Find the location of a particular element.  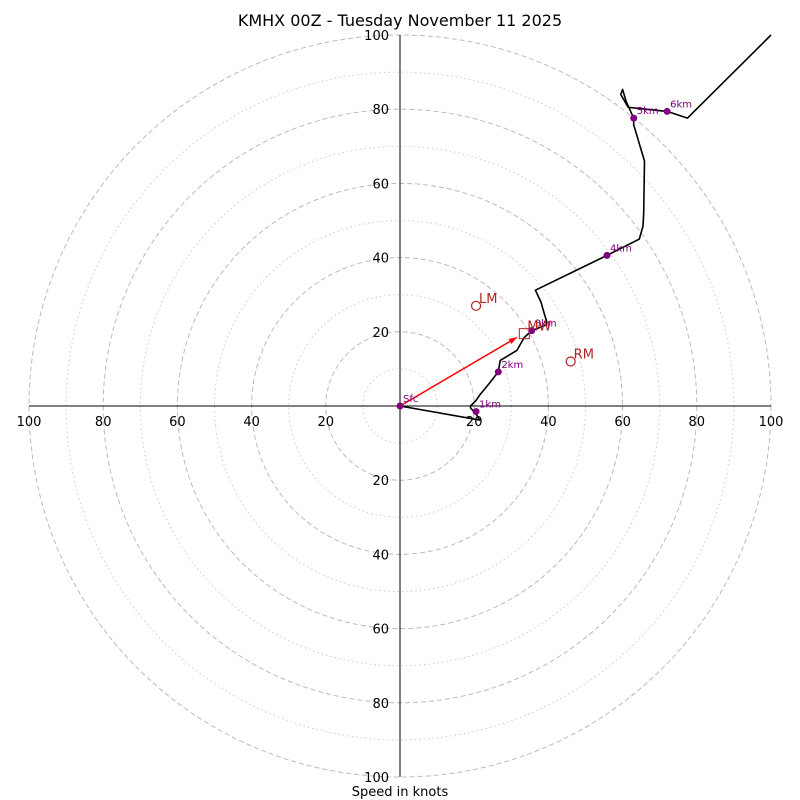

y-tick-label-top: 80 is located at coordinates (380, 110).